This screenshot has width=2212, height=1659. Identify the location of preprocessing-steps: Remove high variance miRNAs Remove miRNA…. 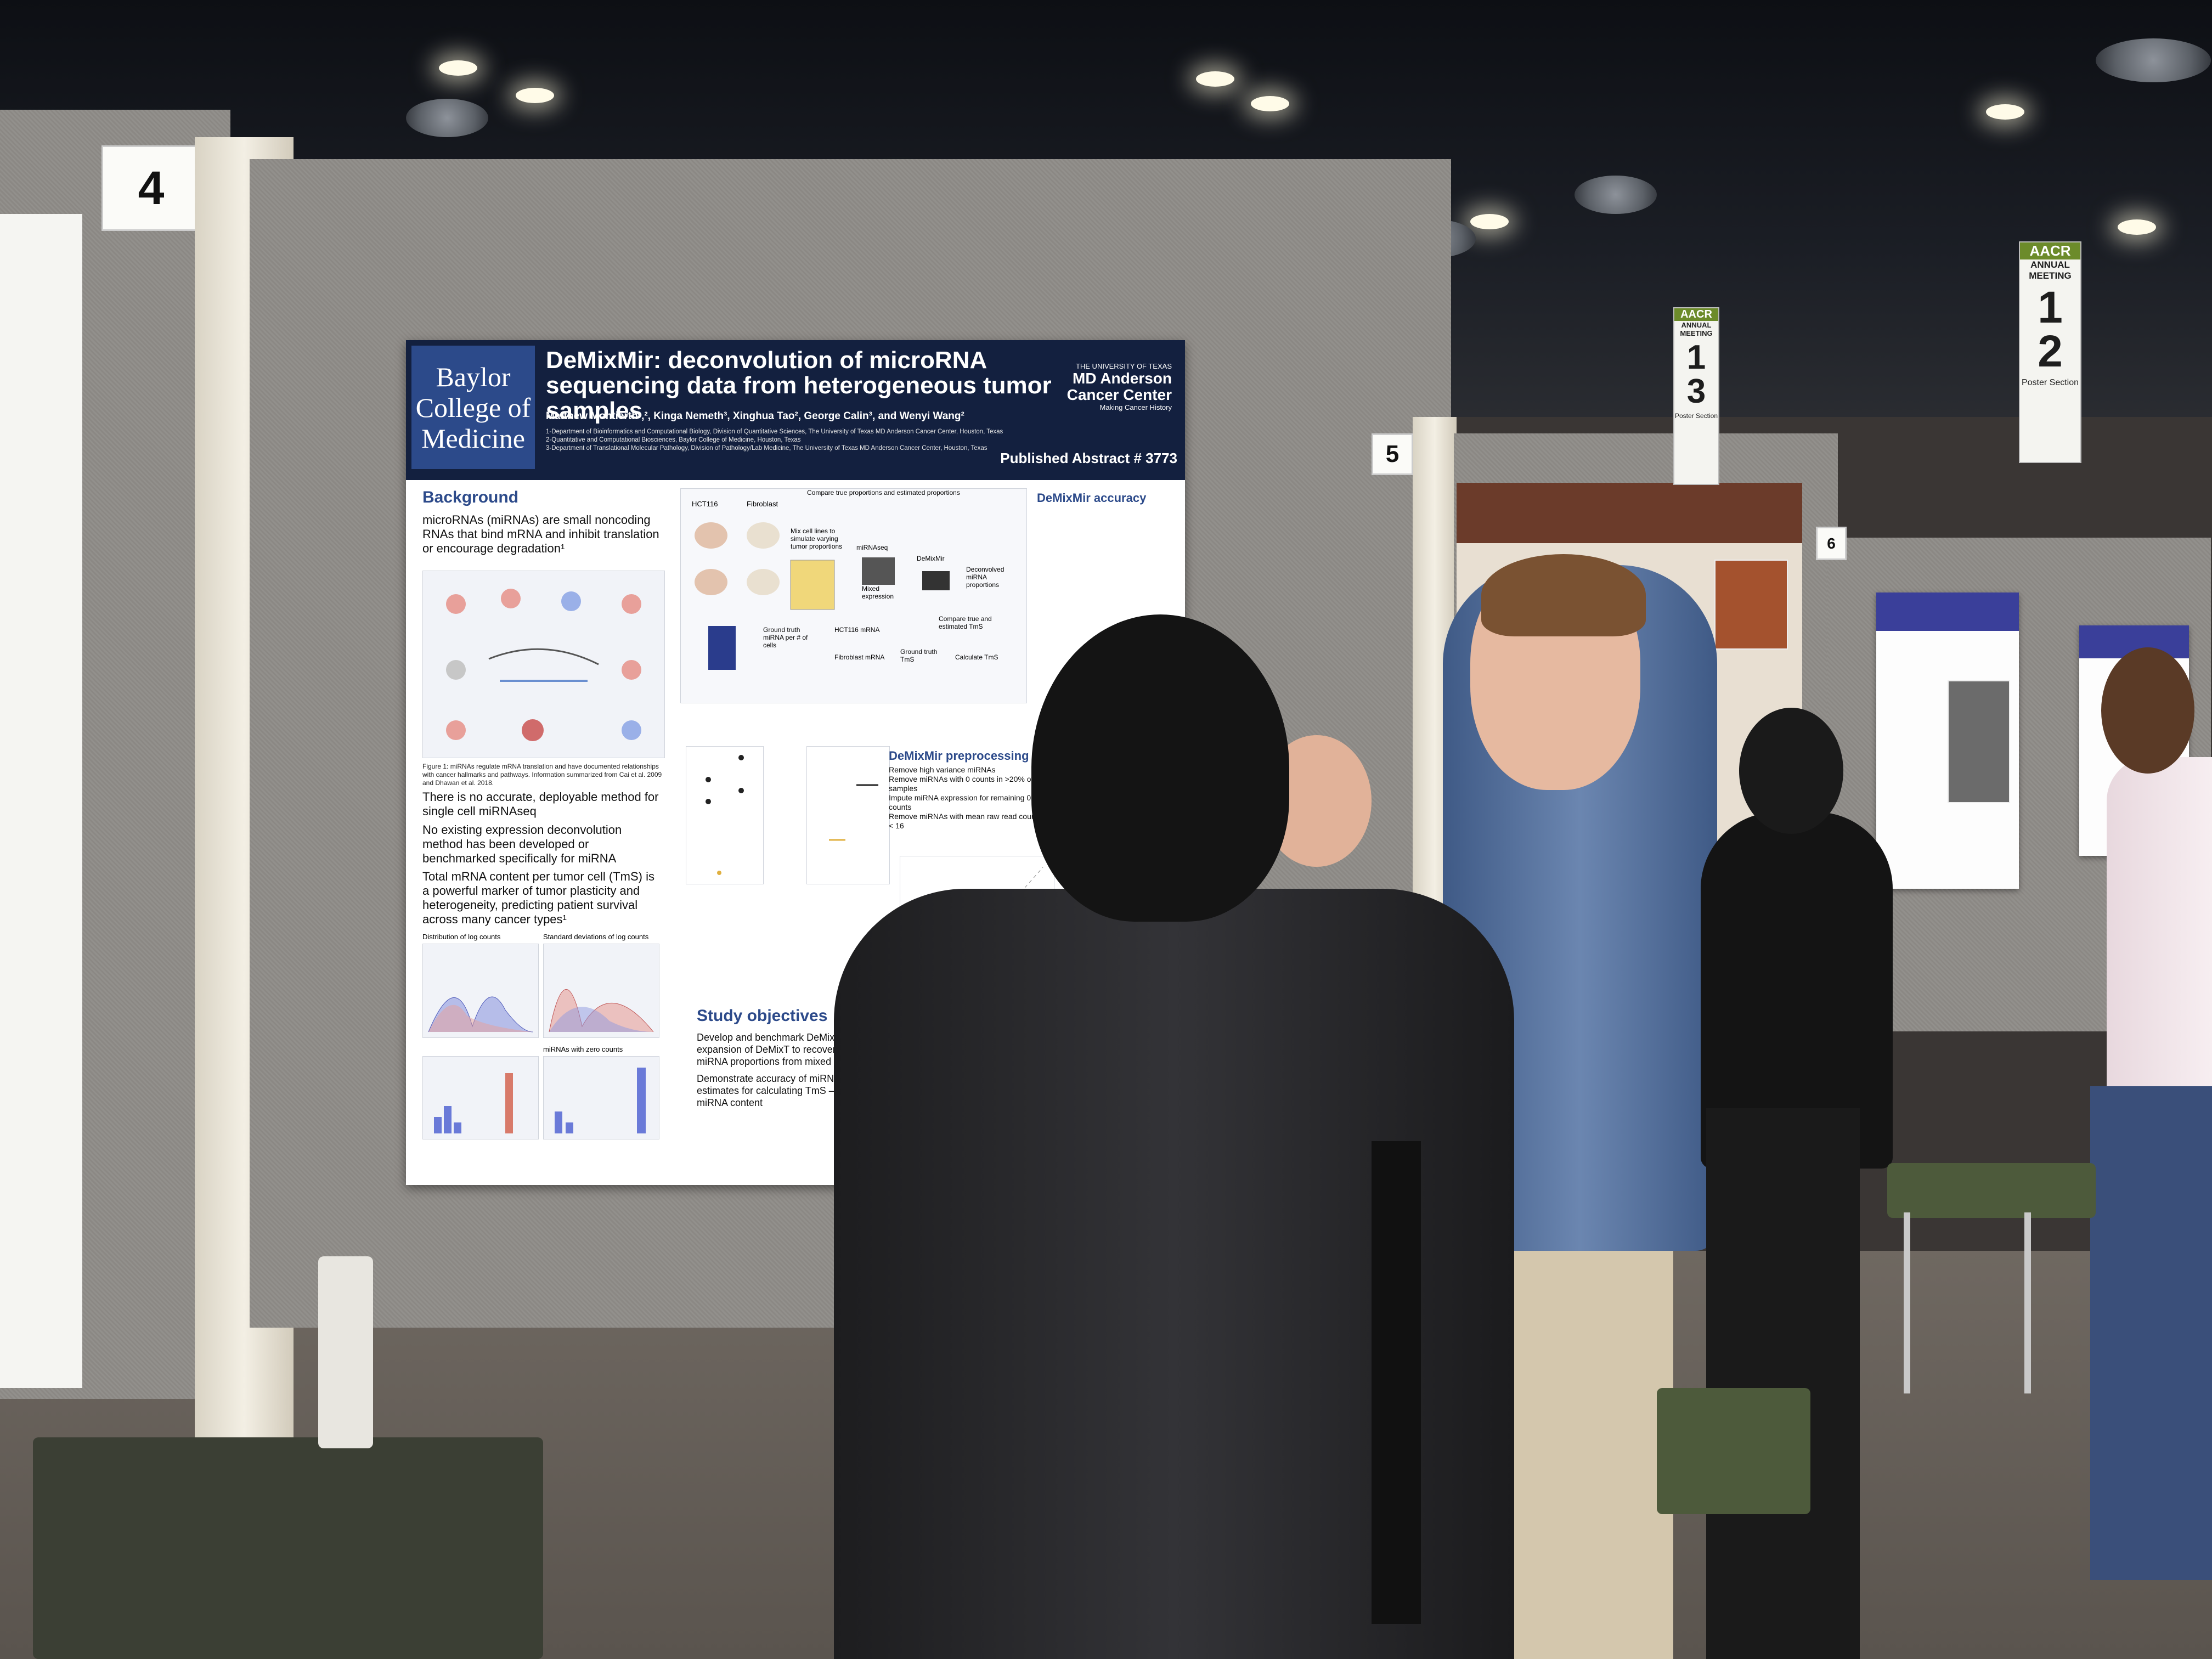
(964, 797).